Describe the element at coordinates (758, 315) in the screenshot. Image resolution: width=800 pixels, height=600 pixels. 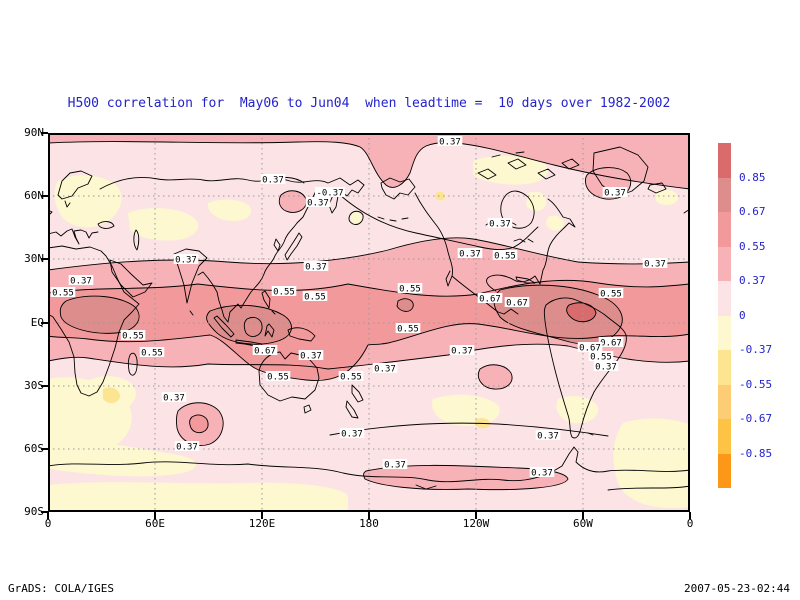
I see `colorbar-legend: 0.85 0.67 0.55 0.37 0 -0.37 -0.55 -0.67 -0.85` at that location.